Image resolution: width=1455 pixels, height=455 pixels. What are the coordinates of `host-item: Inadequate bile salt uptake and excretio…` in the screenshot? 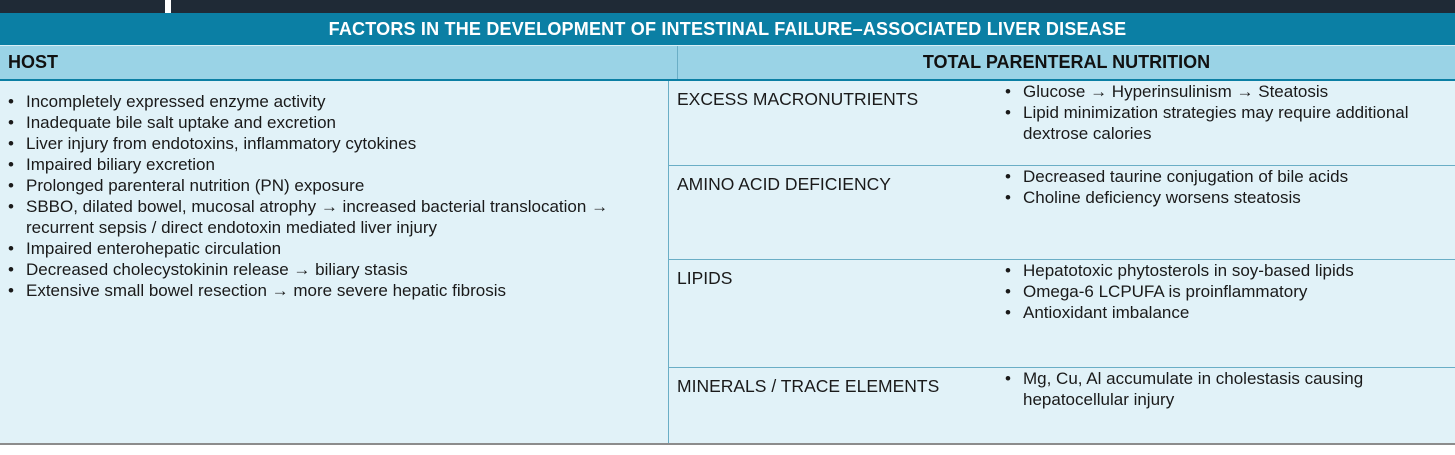 It's located at (337, 122).